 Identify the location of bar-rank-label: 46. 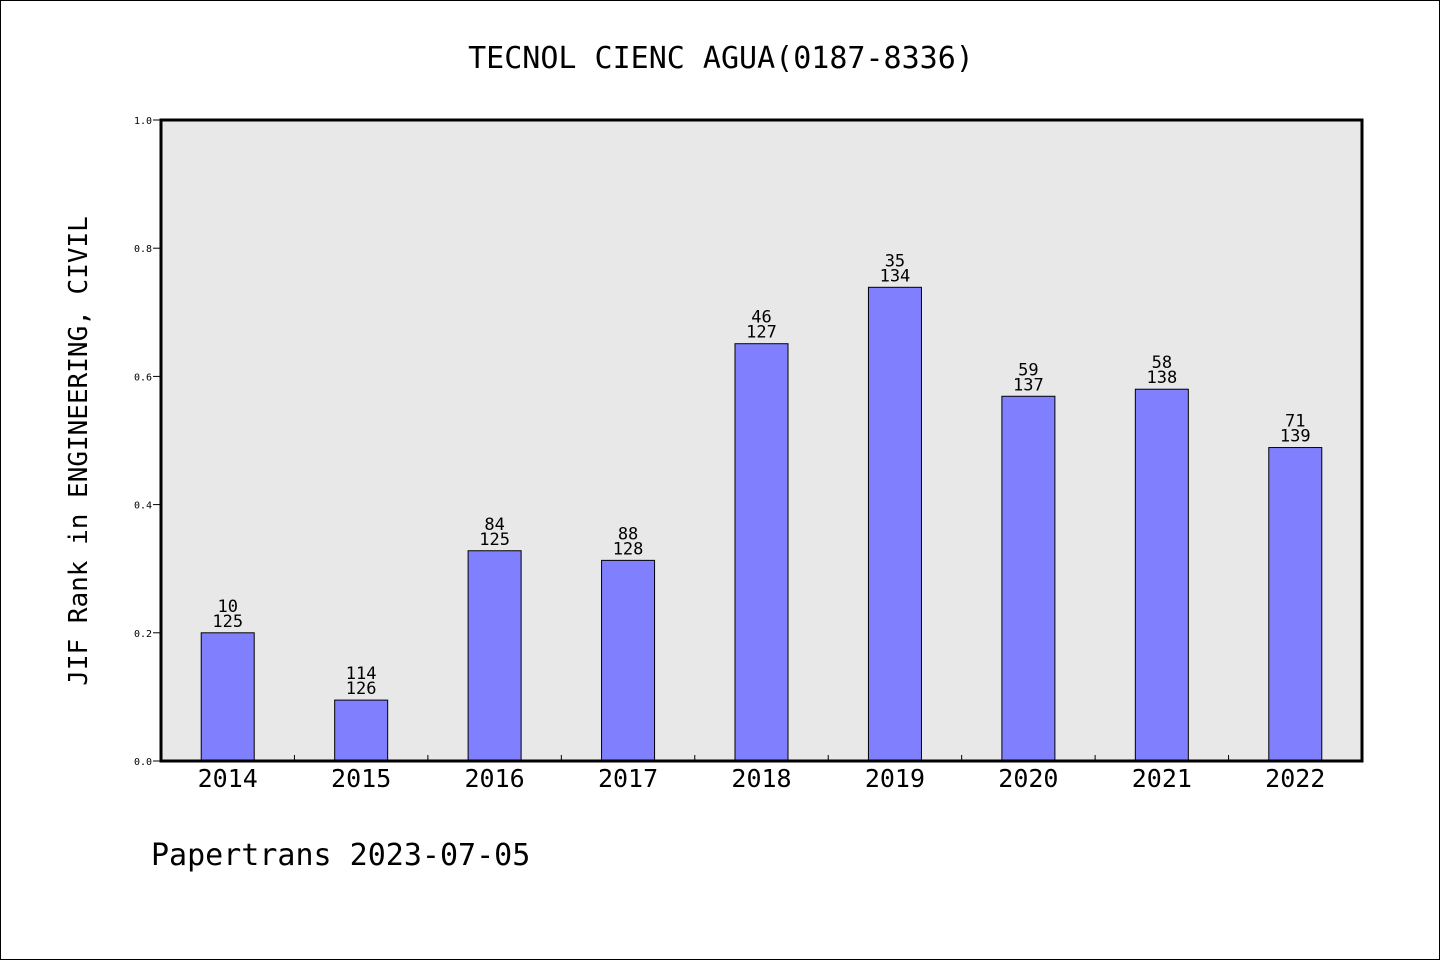
(761, 318).